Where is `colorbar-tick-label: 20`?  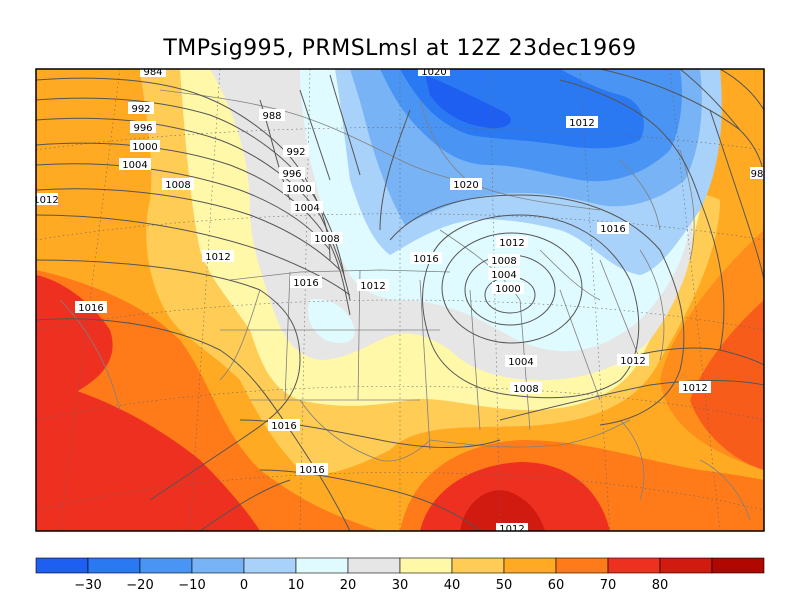
colorbar-tick-label: 20 is located at coordinates (348, 585).